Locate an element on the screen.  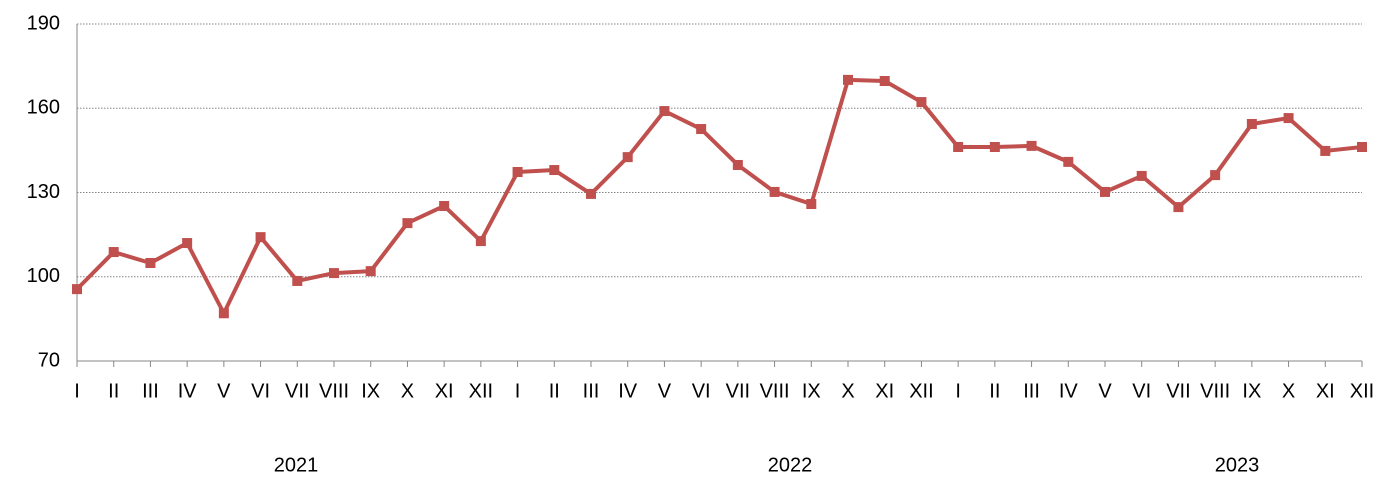
y-tick-label: 100 is located at coordinates (43, 276).